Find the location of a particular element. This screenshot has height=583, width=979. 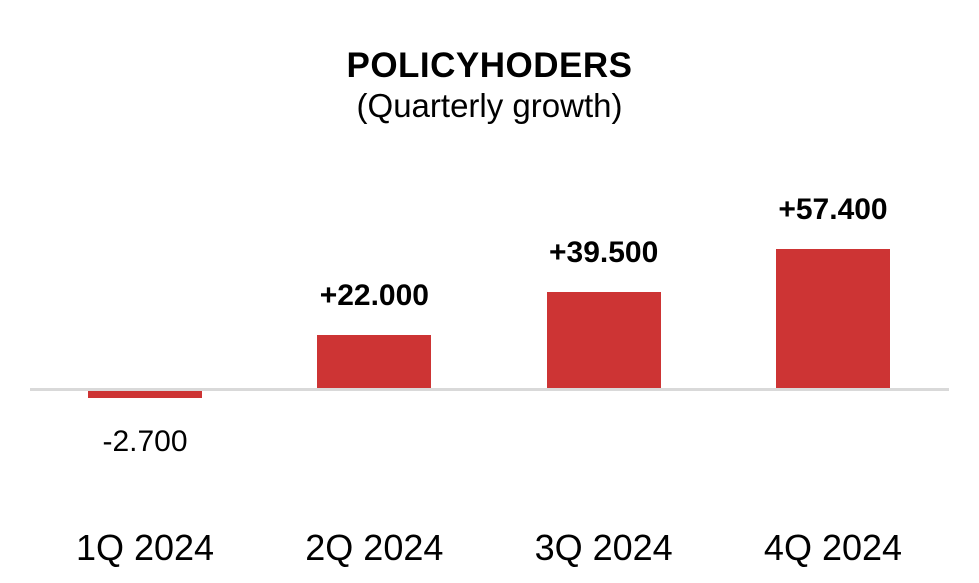

x-axis-line is located at coordinates (489, 389).